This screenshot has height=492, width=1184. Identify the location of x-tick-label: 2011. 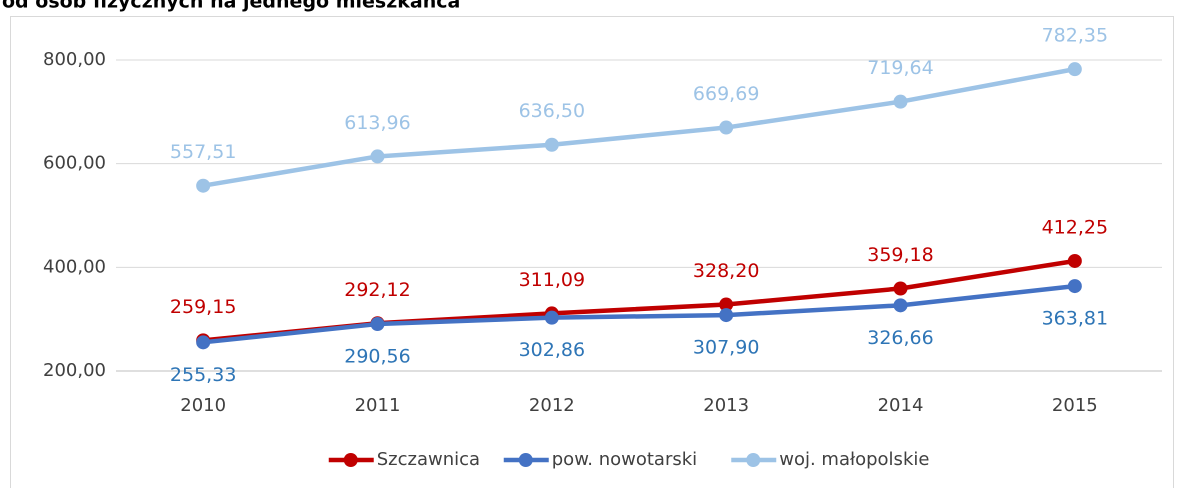
(378, 405).